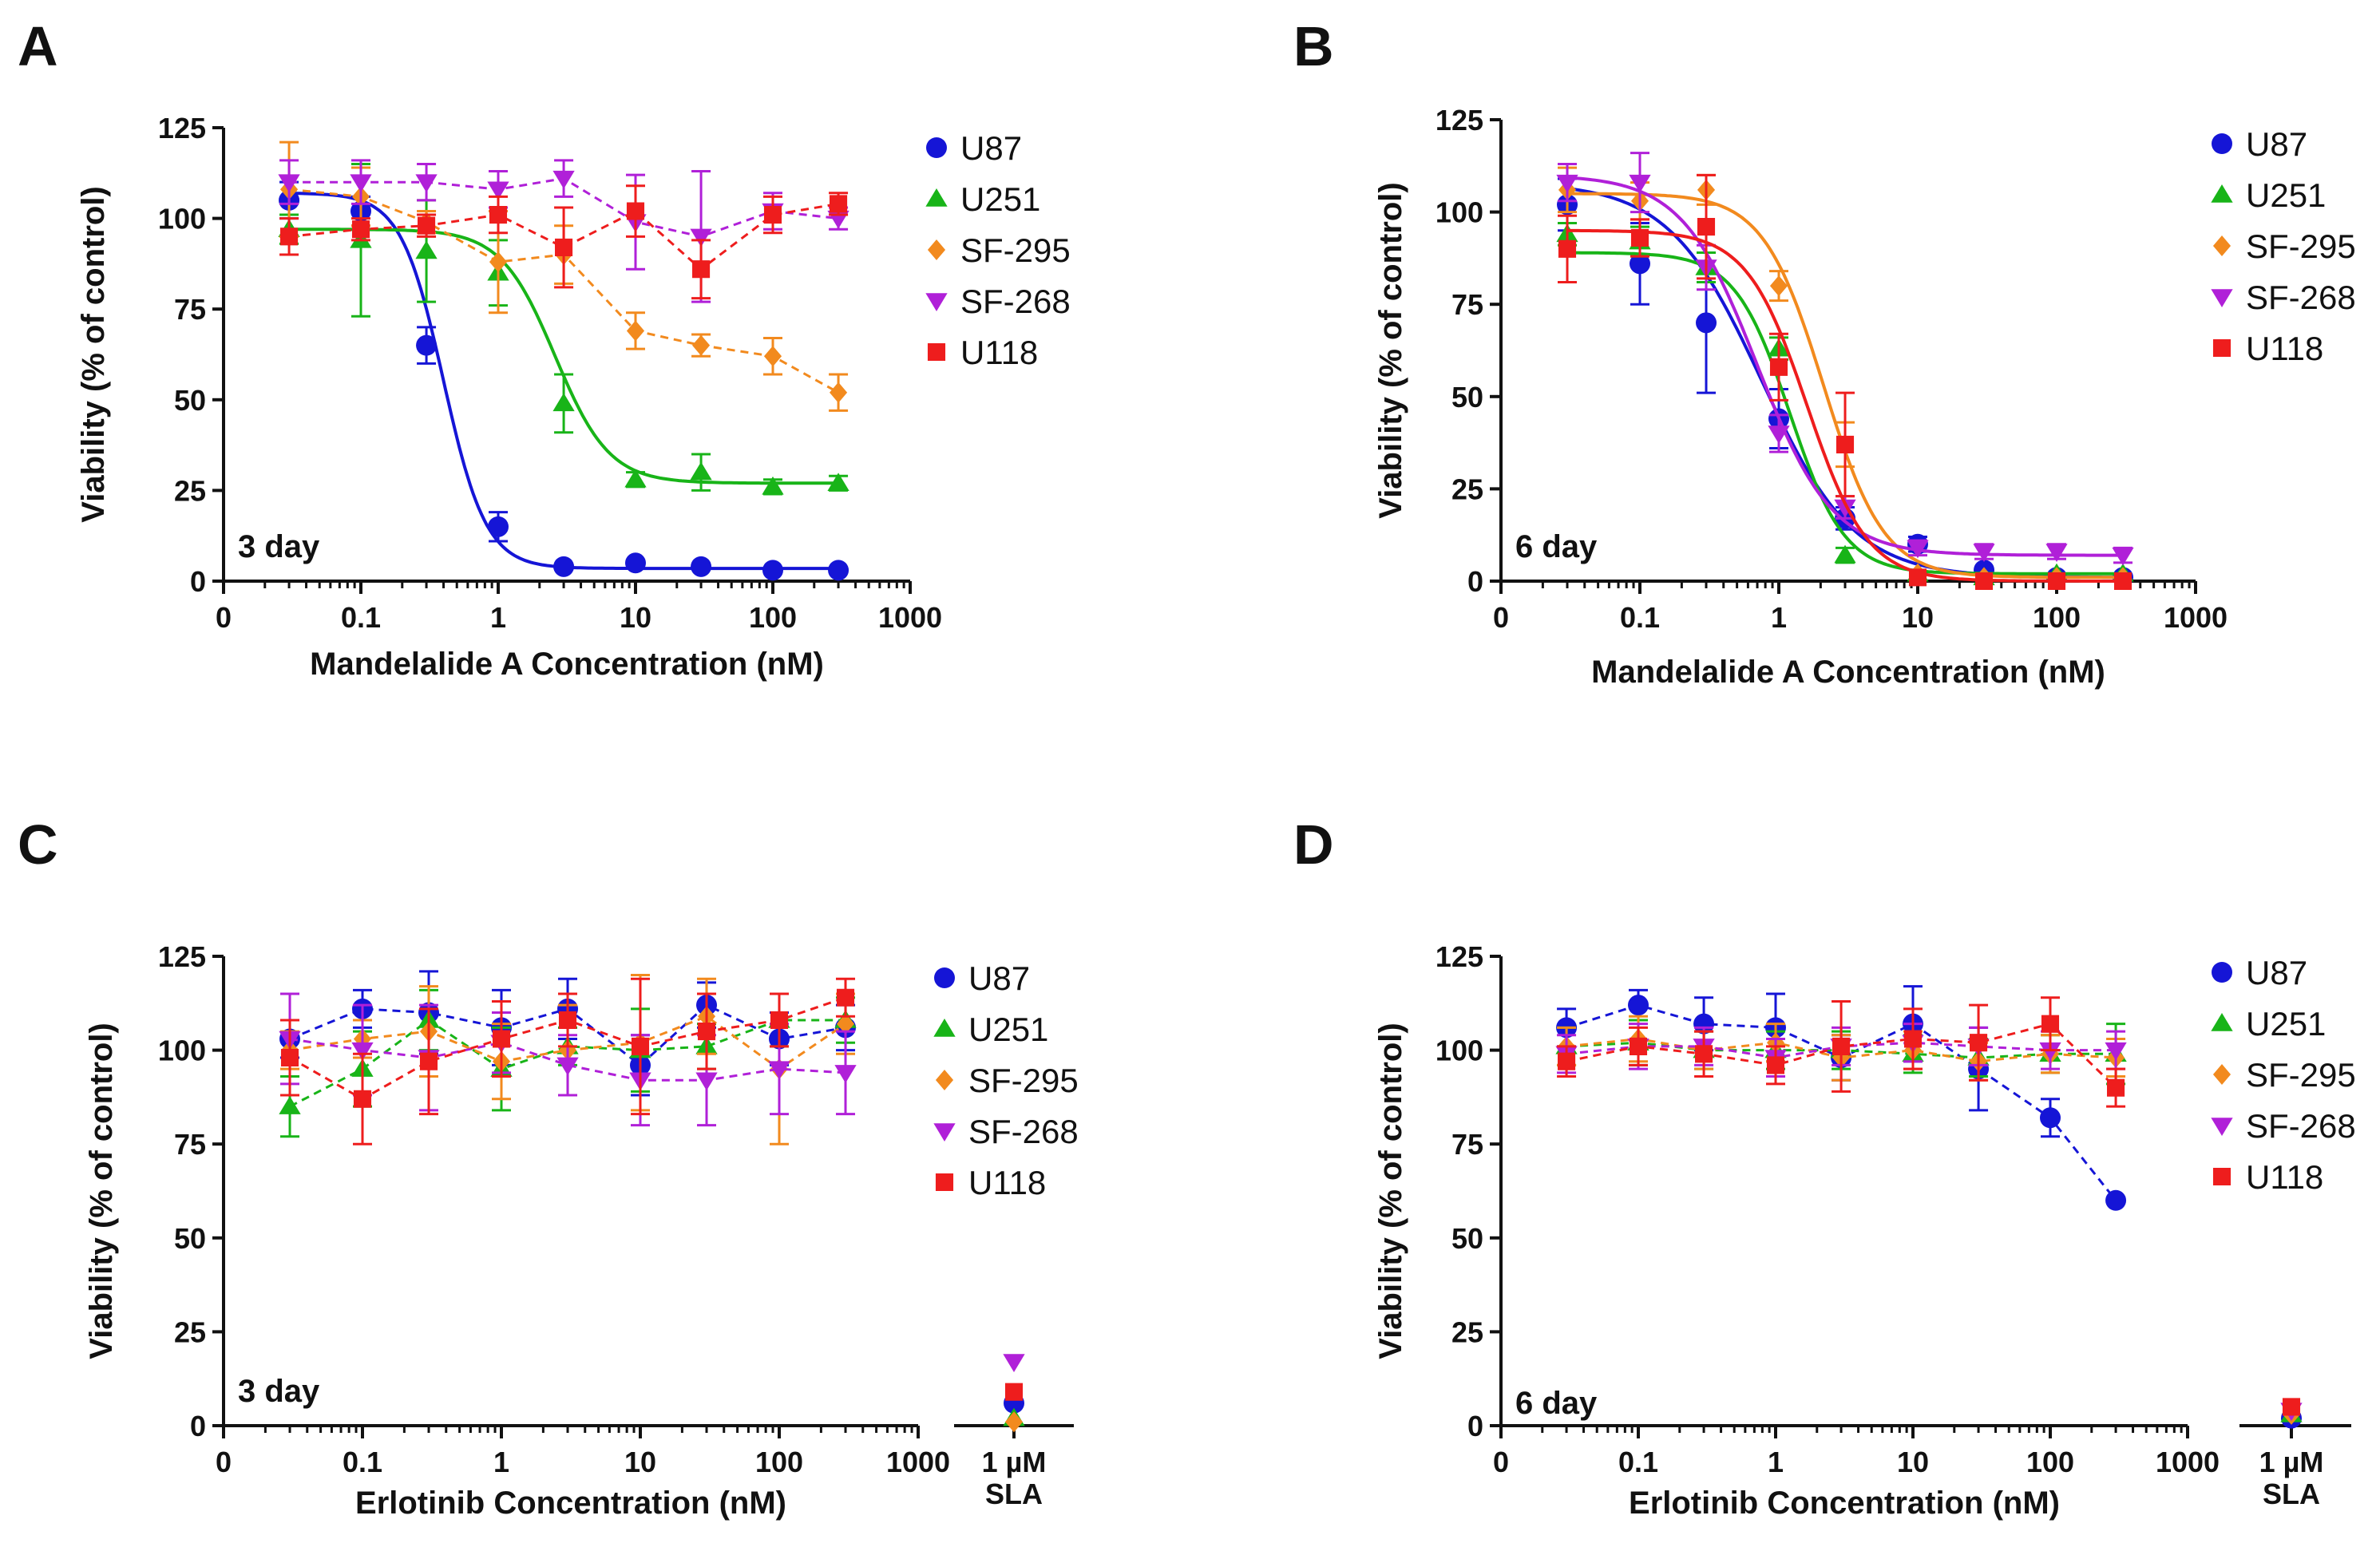 This screenshot has height=1547, width=2380. What do you see at coordinates (2291, 1462) in the screenshot?
I see `sla-tick-label: 1 µM` at bounding box center [2291, 1462].